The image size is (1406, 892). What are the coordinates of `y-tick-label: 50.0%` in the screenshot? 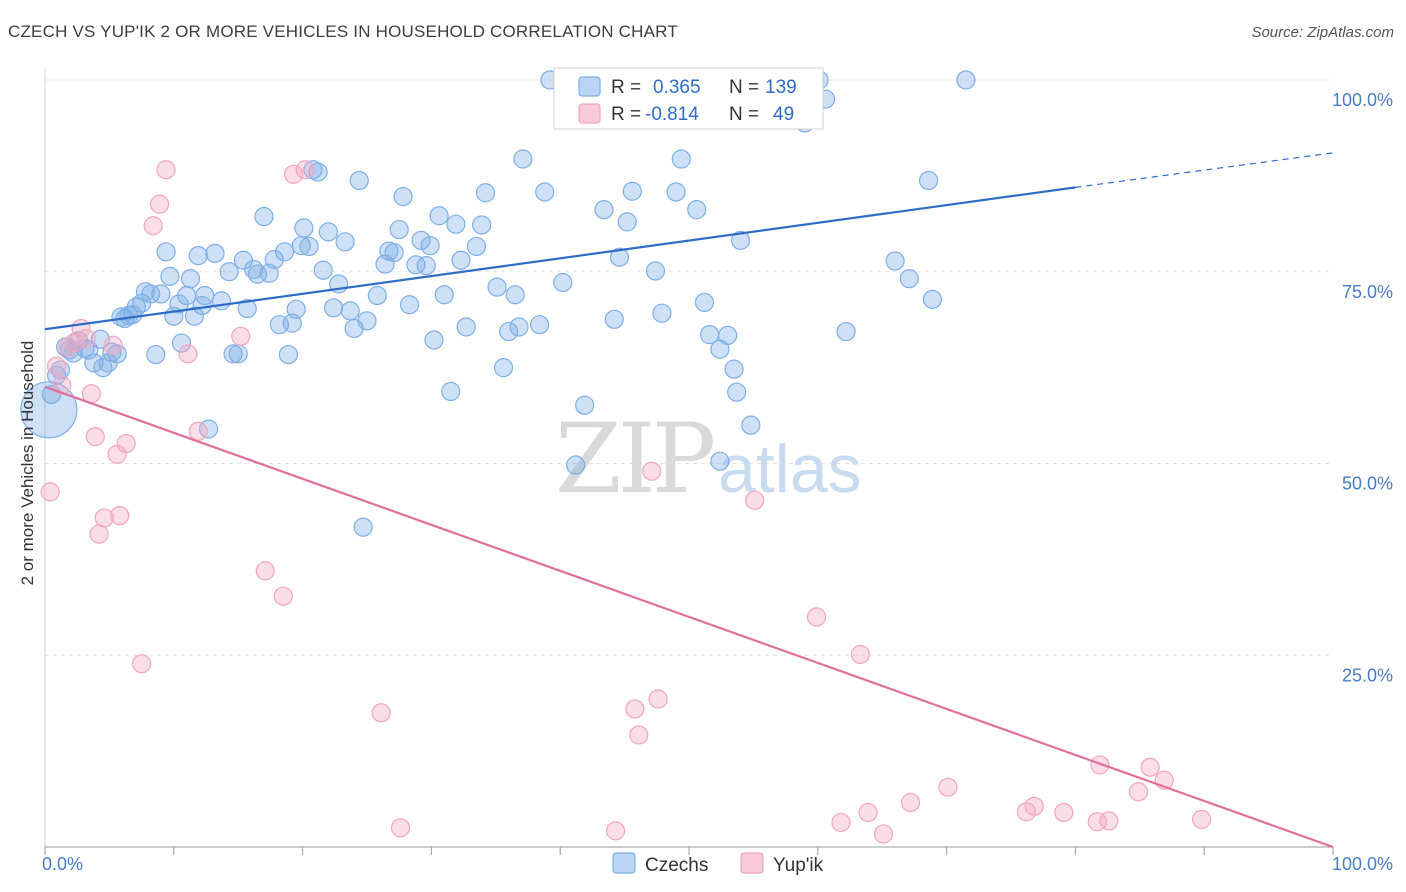 It's located at (1367, 484).